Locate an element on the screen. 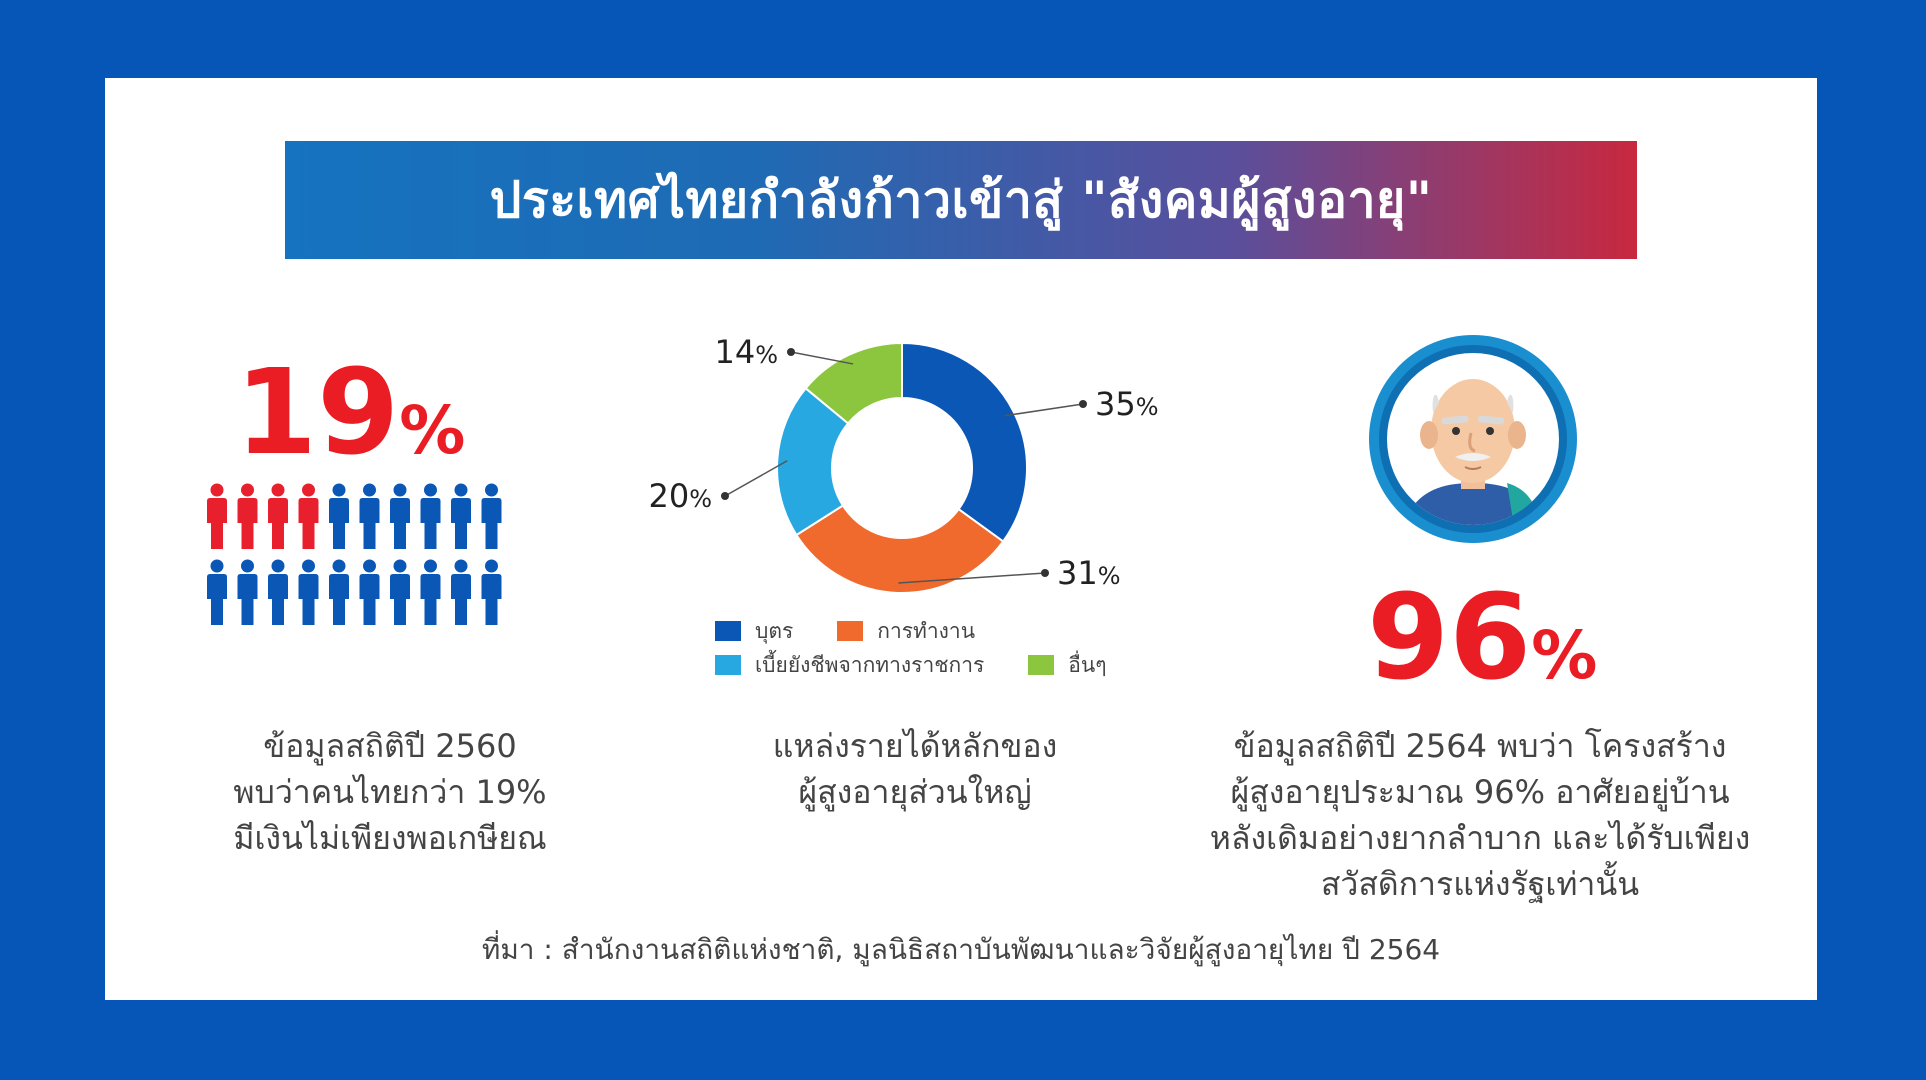 The height and width of the screenshot is (1080, 1926). stat-19-percent: 19% is located at coordinates (350, 412).